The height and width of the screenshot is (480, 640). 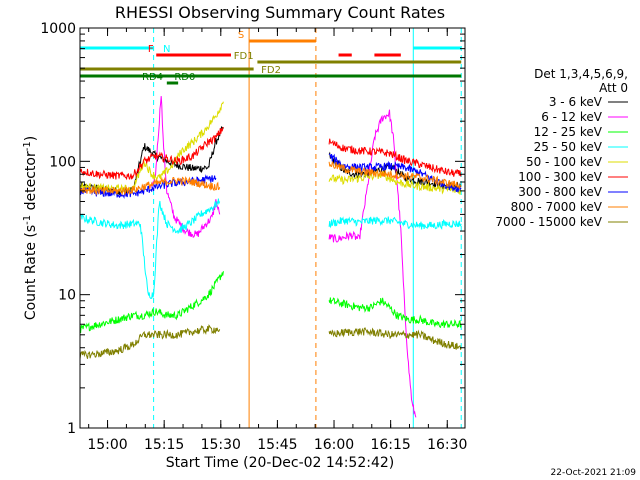 I want to click on chart-title: RHESSI Observing Summary Count Rates, so click(x=280, y=12).